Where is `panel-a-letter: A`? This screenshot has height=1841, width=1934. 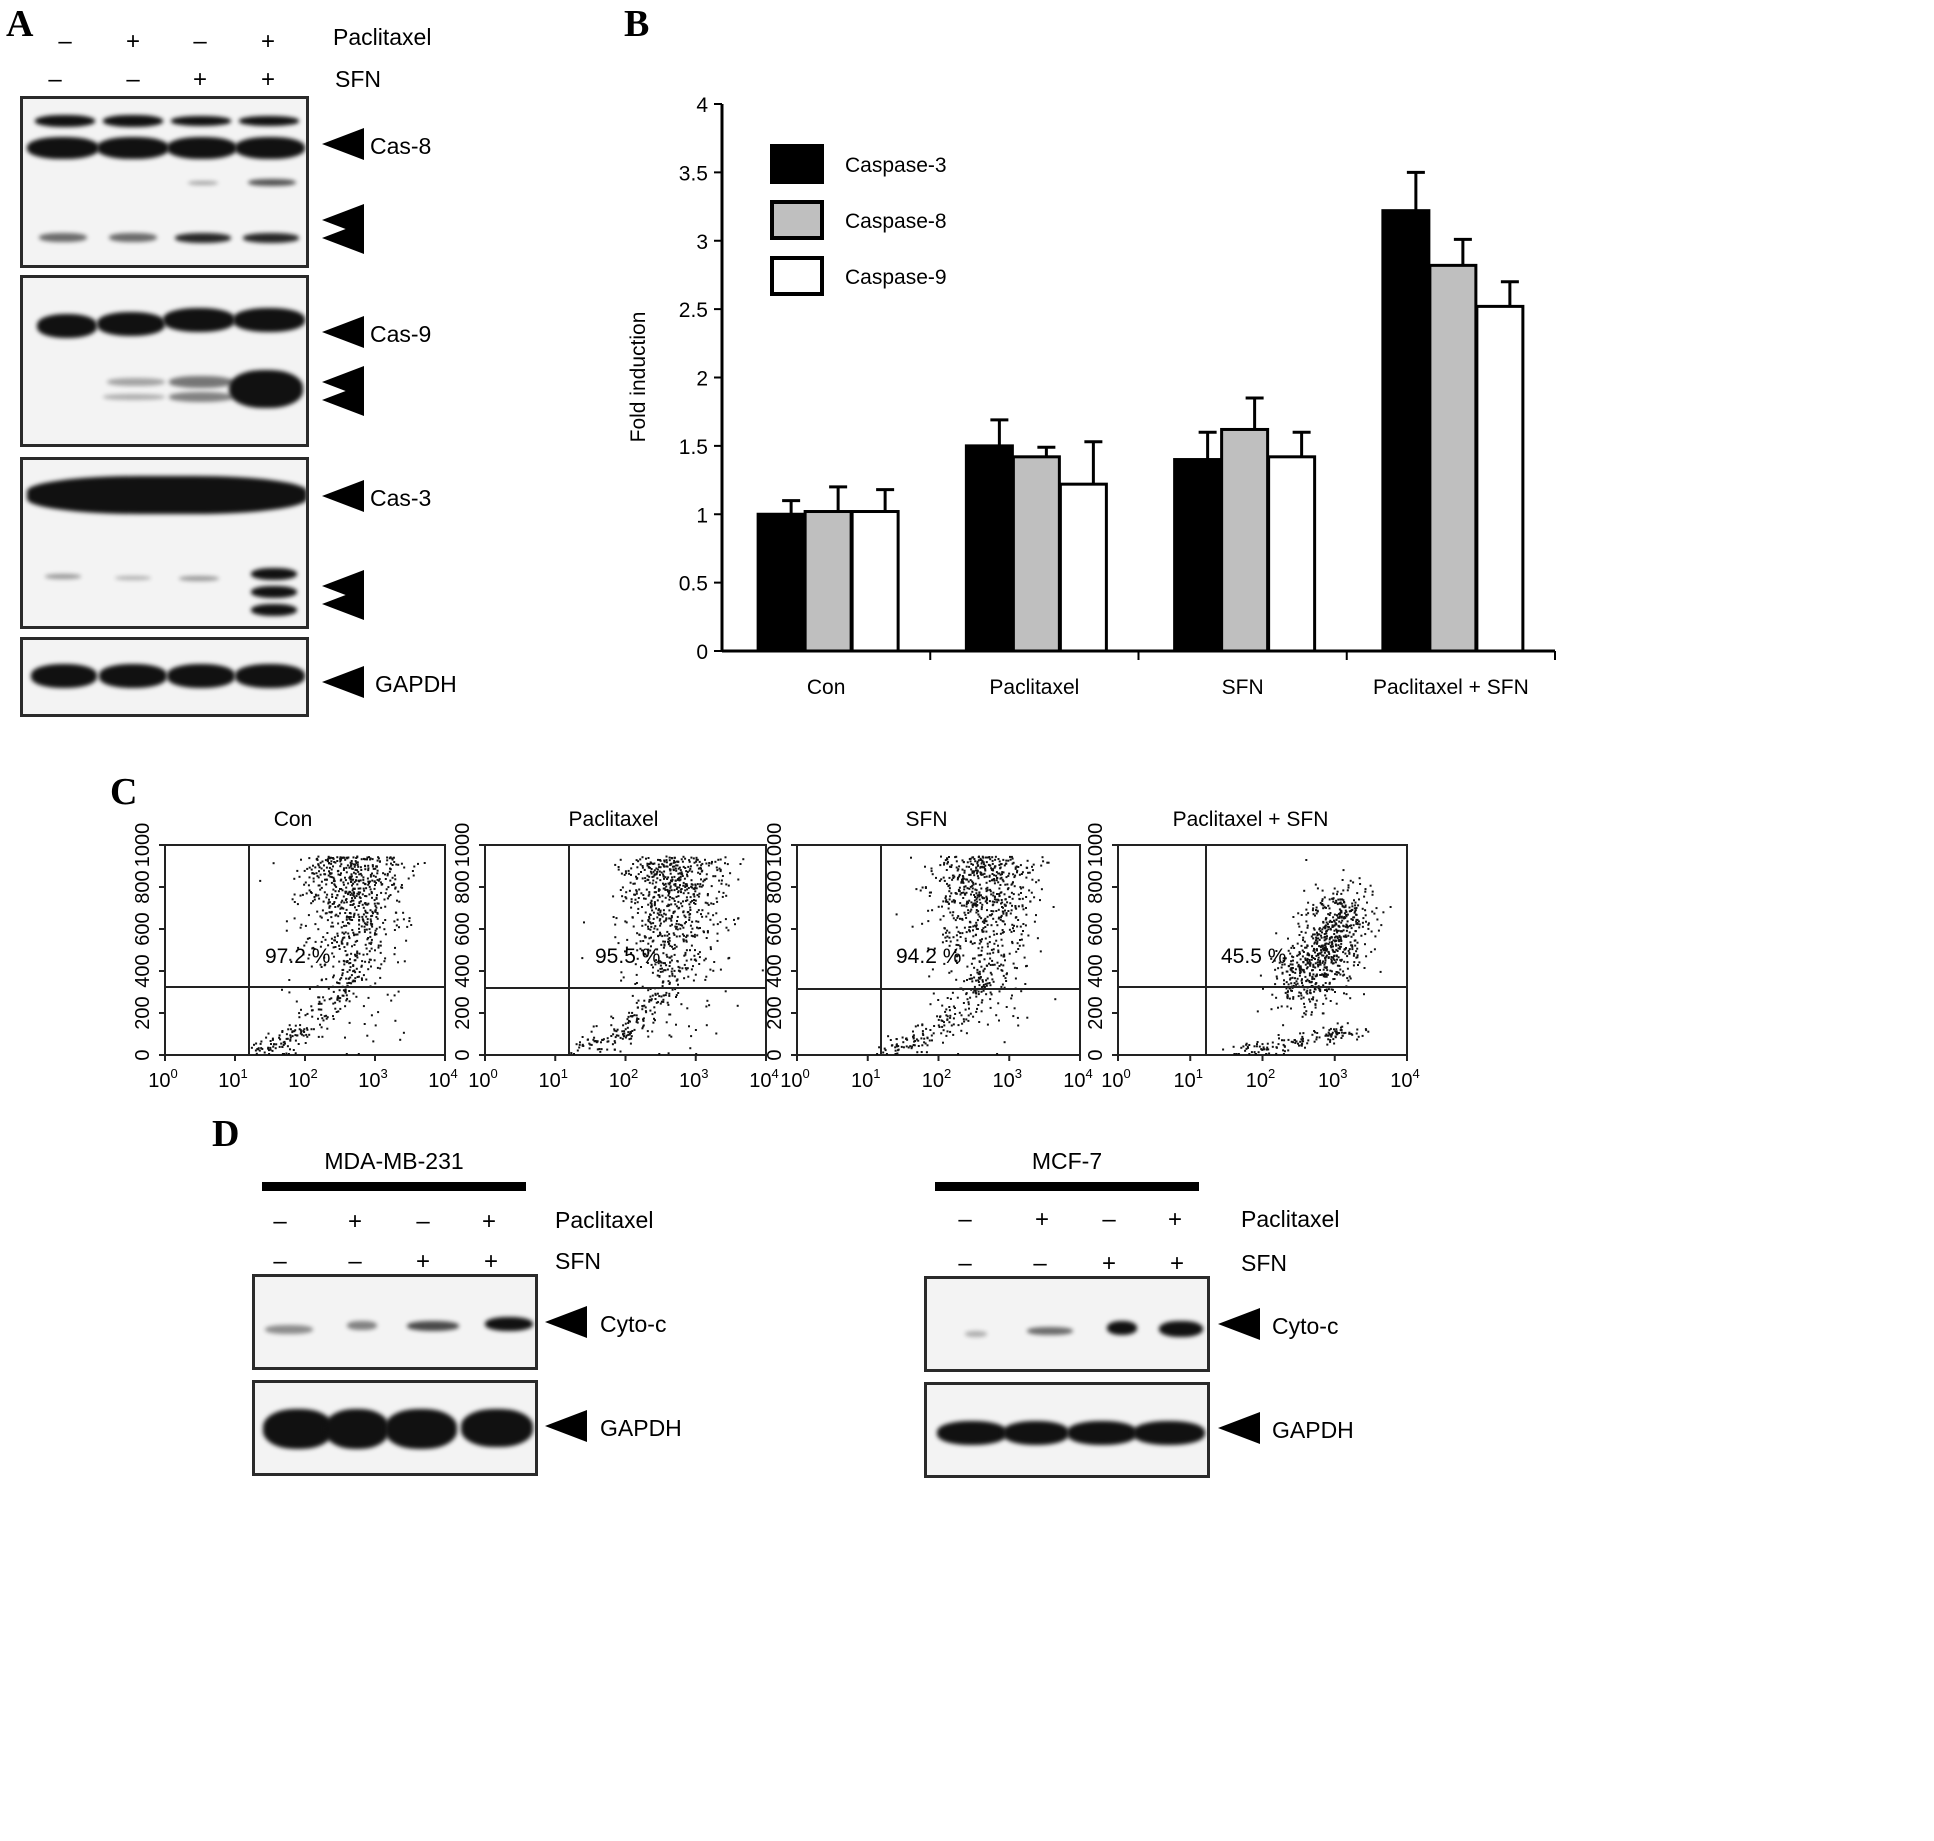
panel-a-letter: A is located at coordinates (20, 24).